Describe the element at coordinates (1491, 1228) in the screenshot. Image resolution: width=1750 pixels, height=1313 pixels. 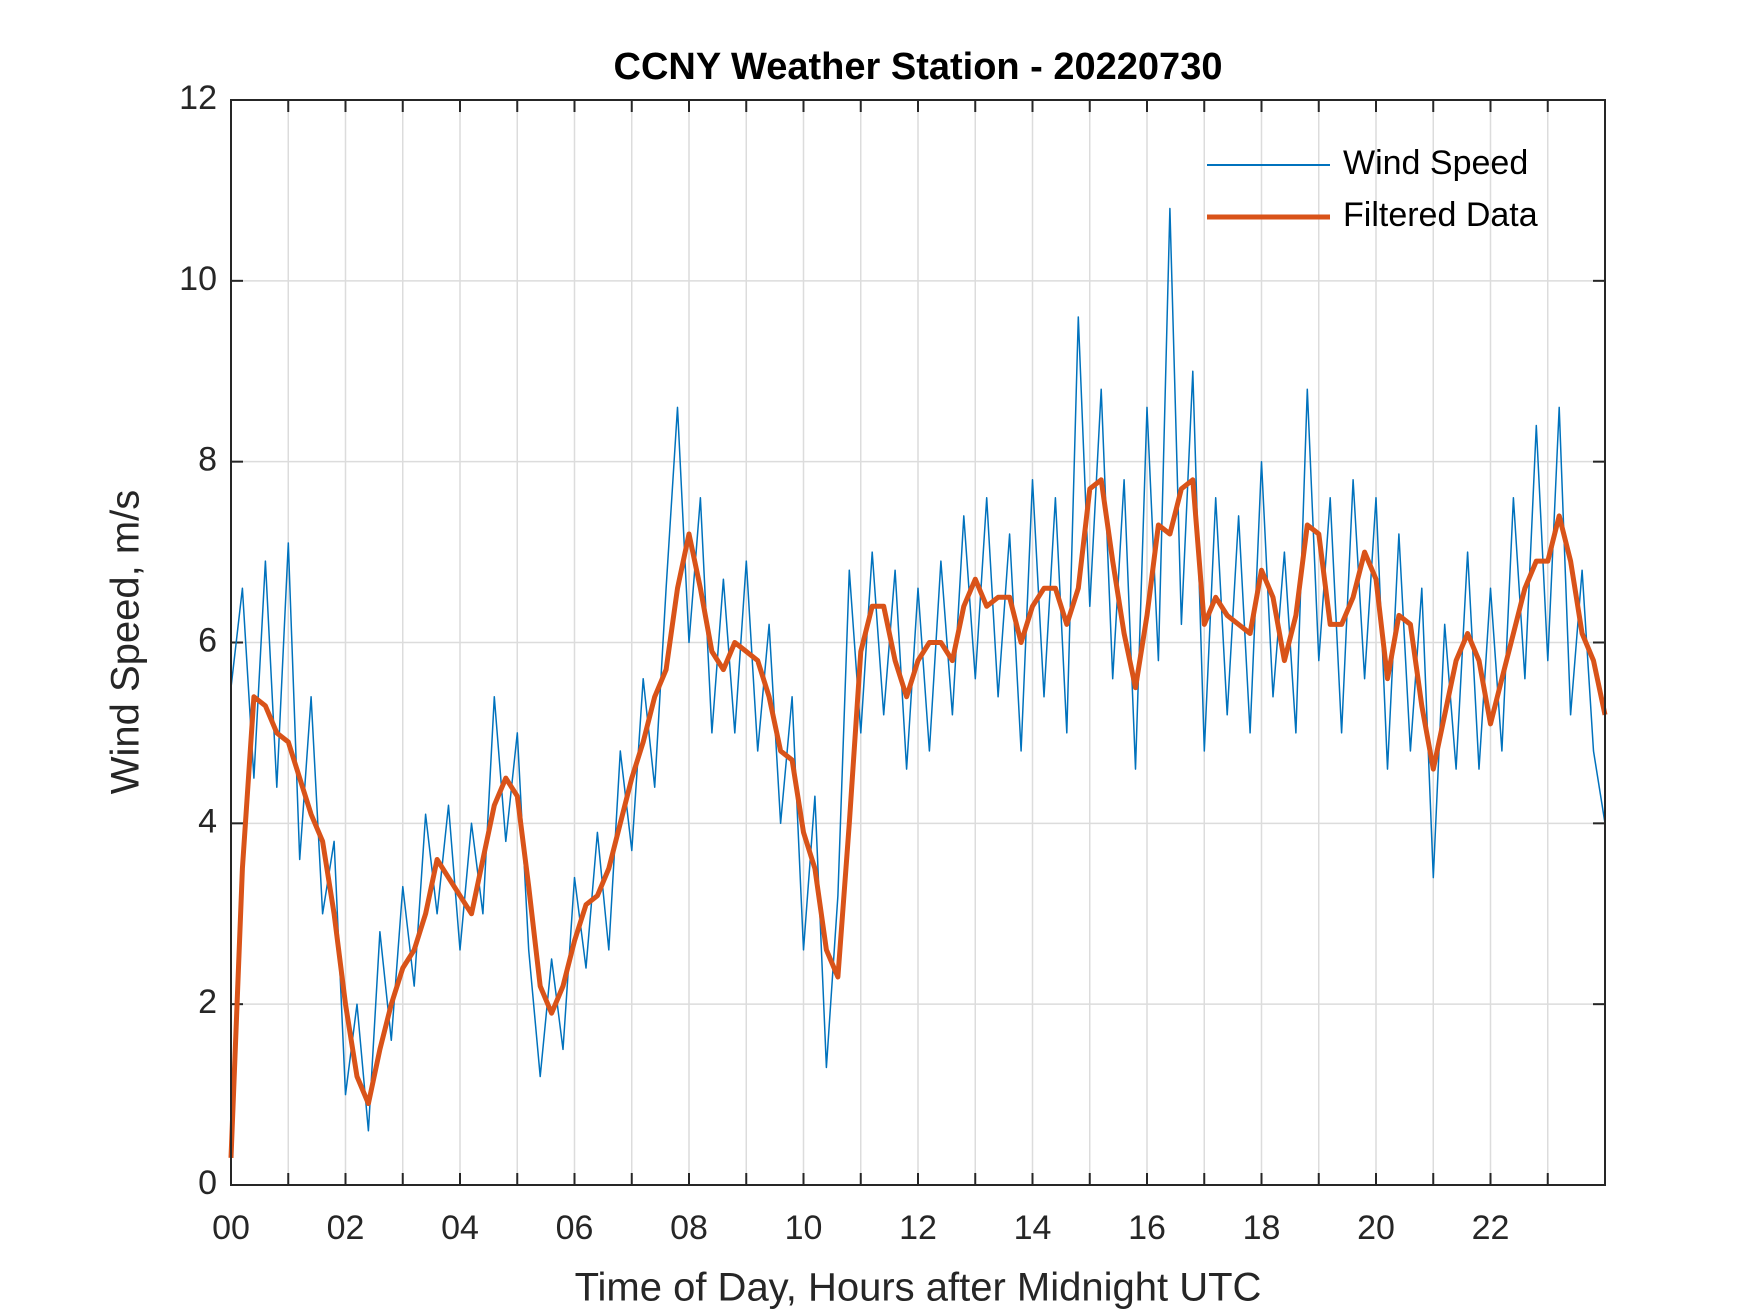
I see `x-tick-label: 22` at that location.